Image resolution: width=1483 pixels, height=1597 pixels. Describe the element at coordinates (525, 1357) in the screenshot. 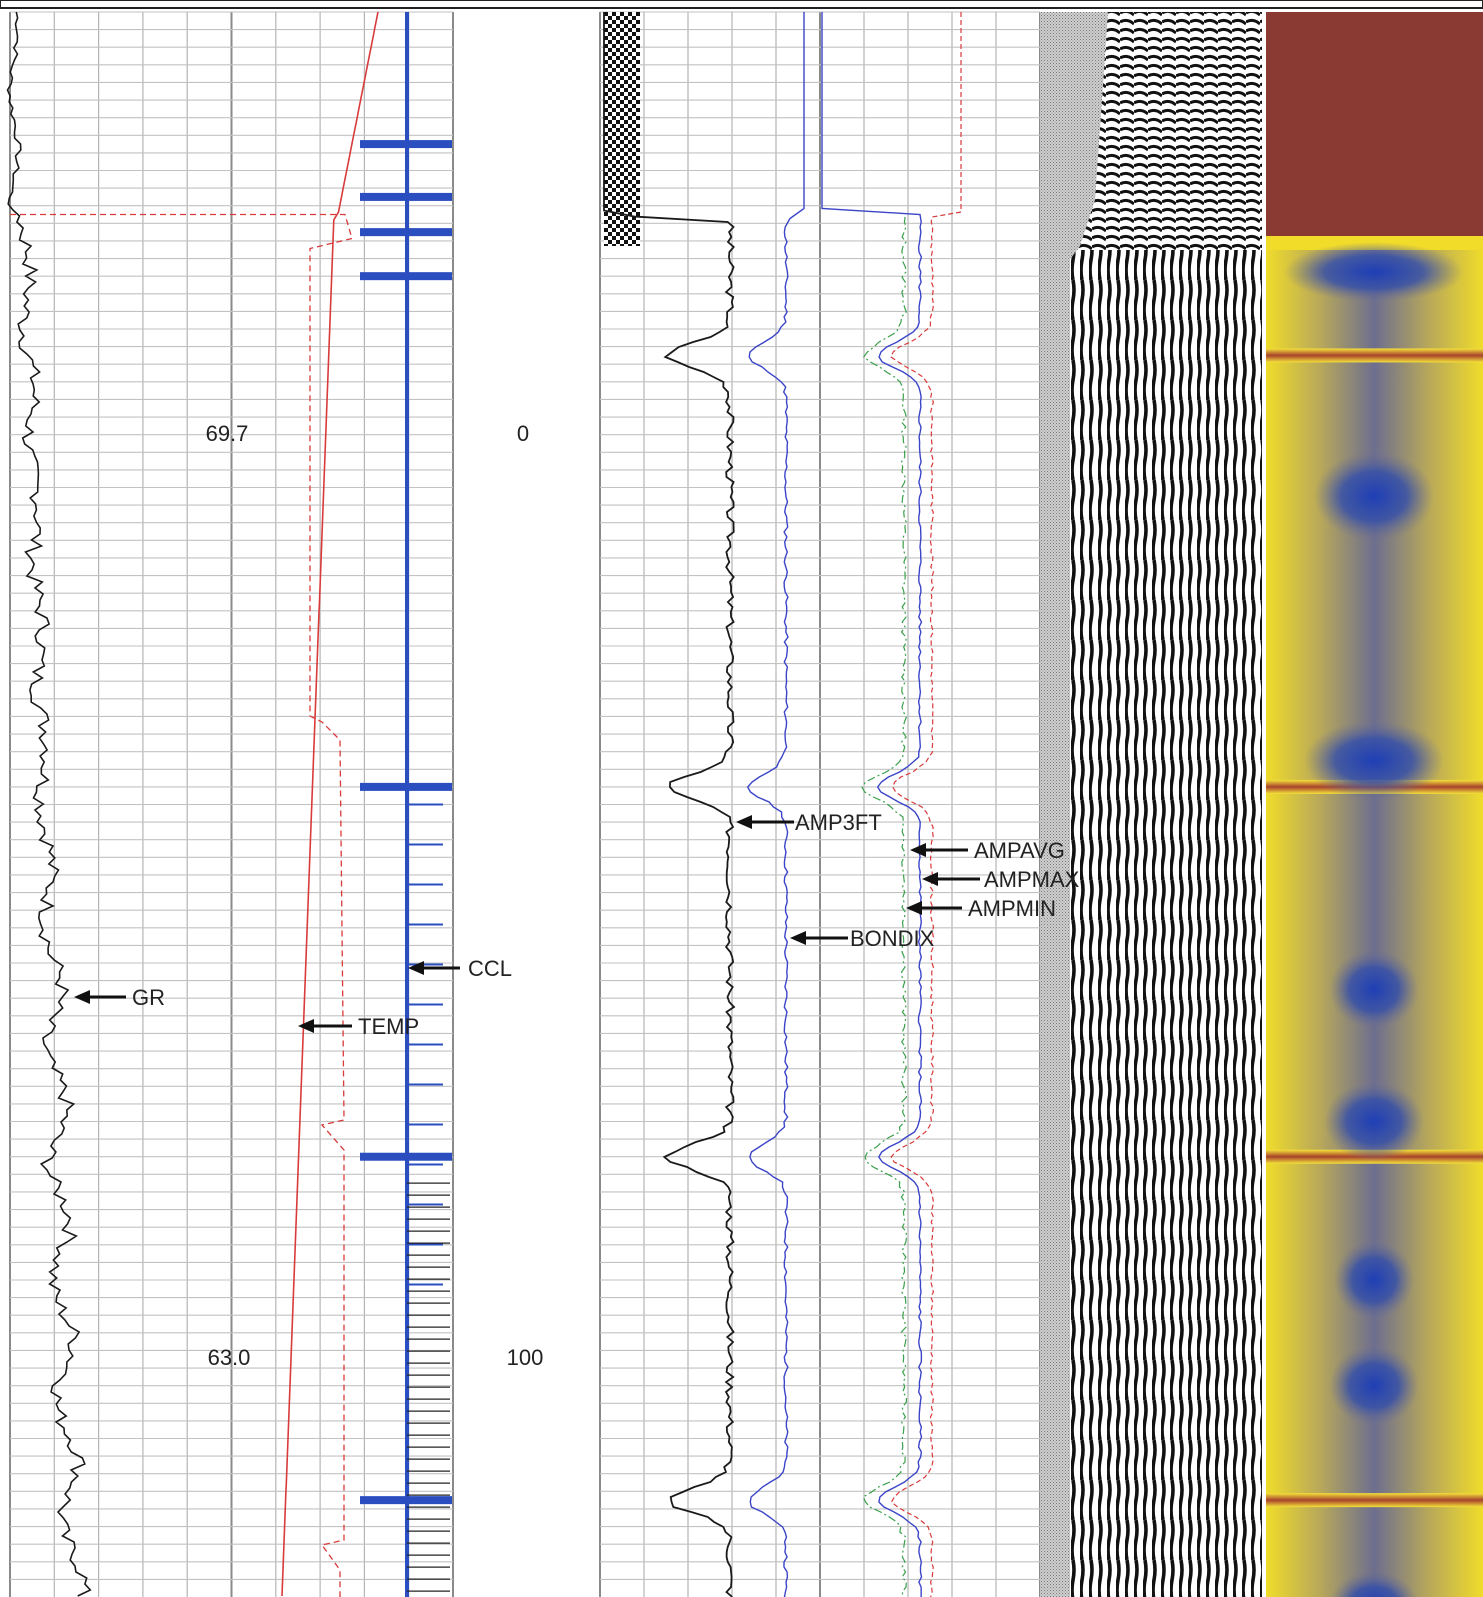

I see `depth-mark-lower: 100` at that location.